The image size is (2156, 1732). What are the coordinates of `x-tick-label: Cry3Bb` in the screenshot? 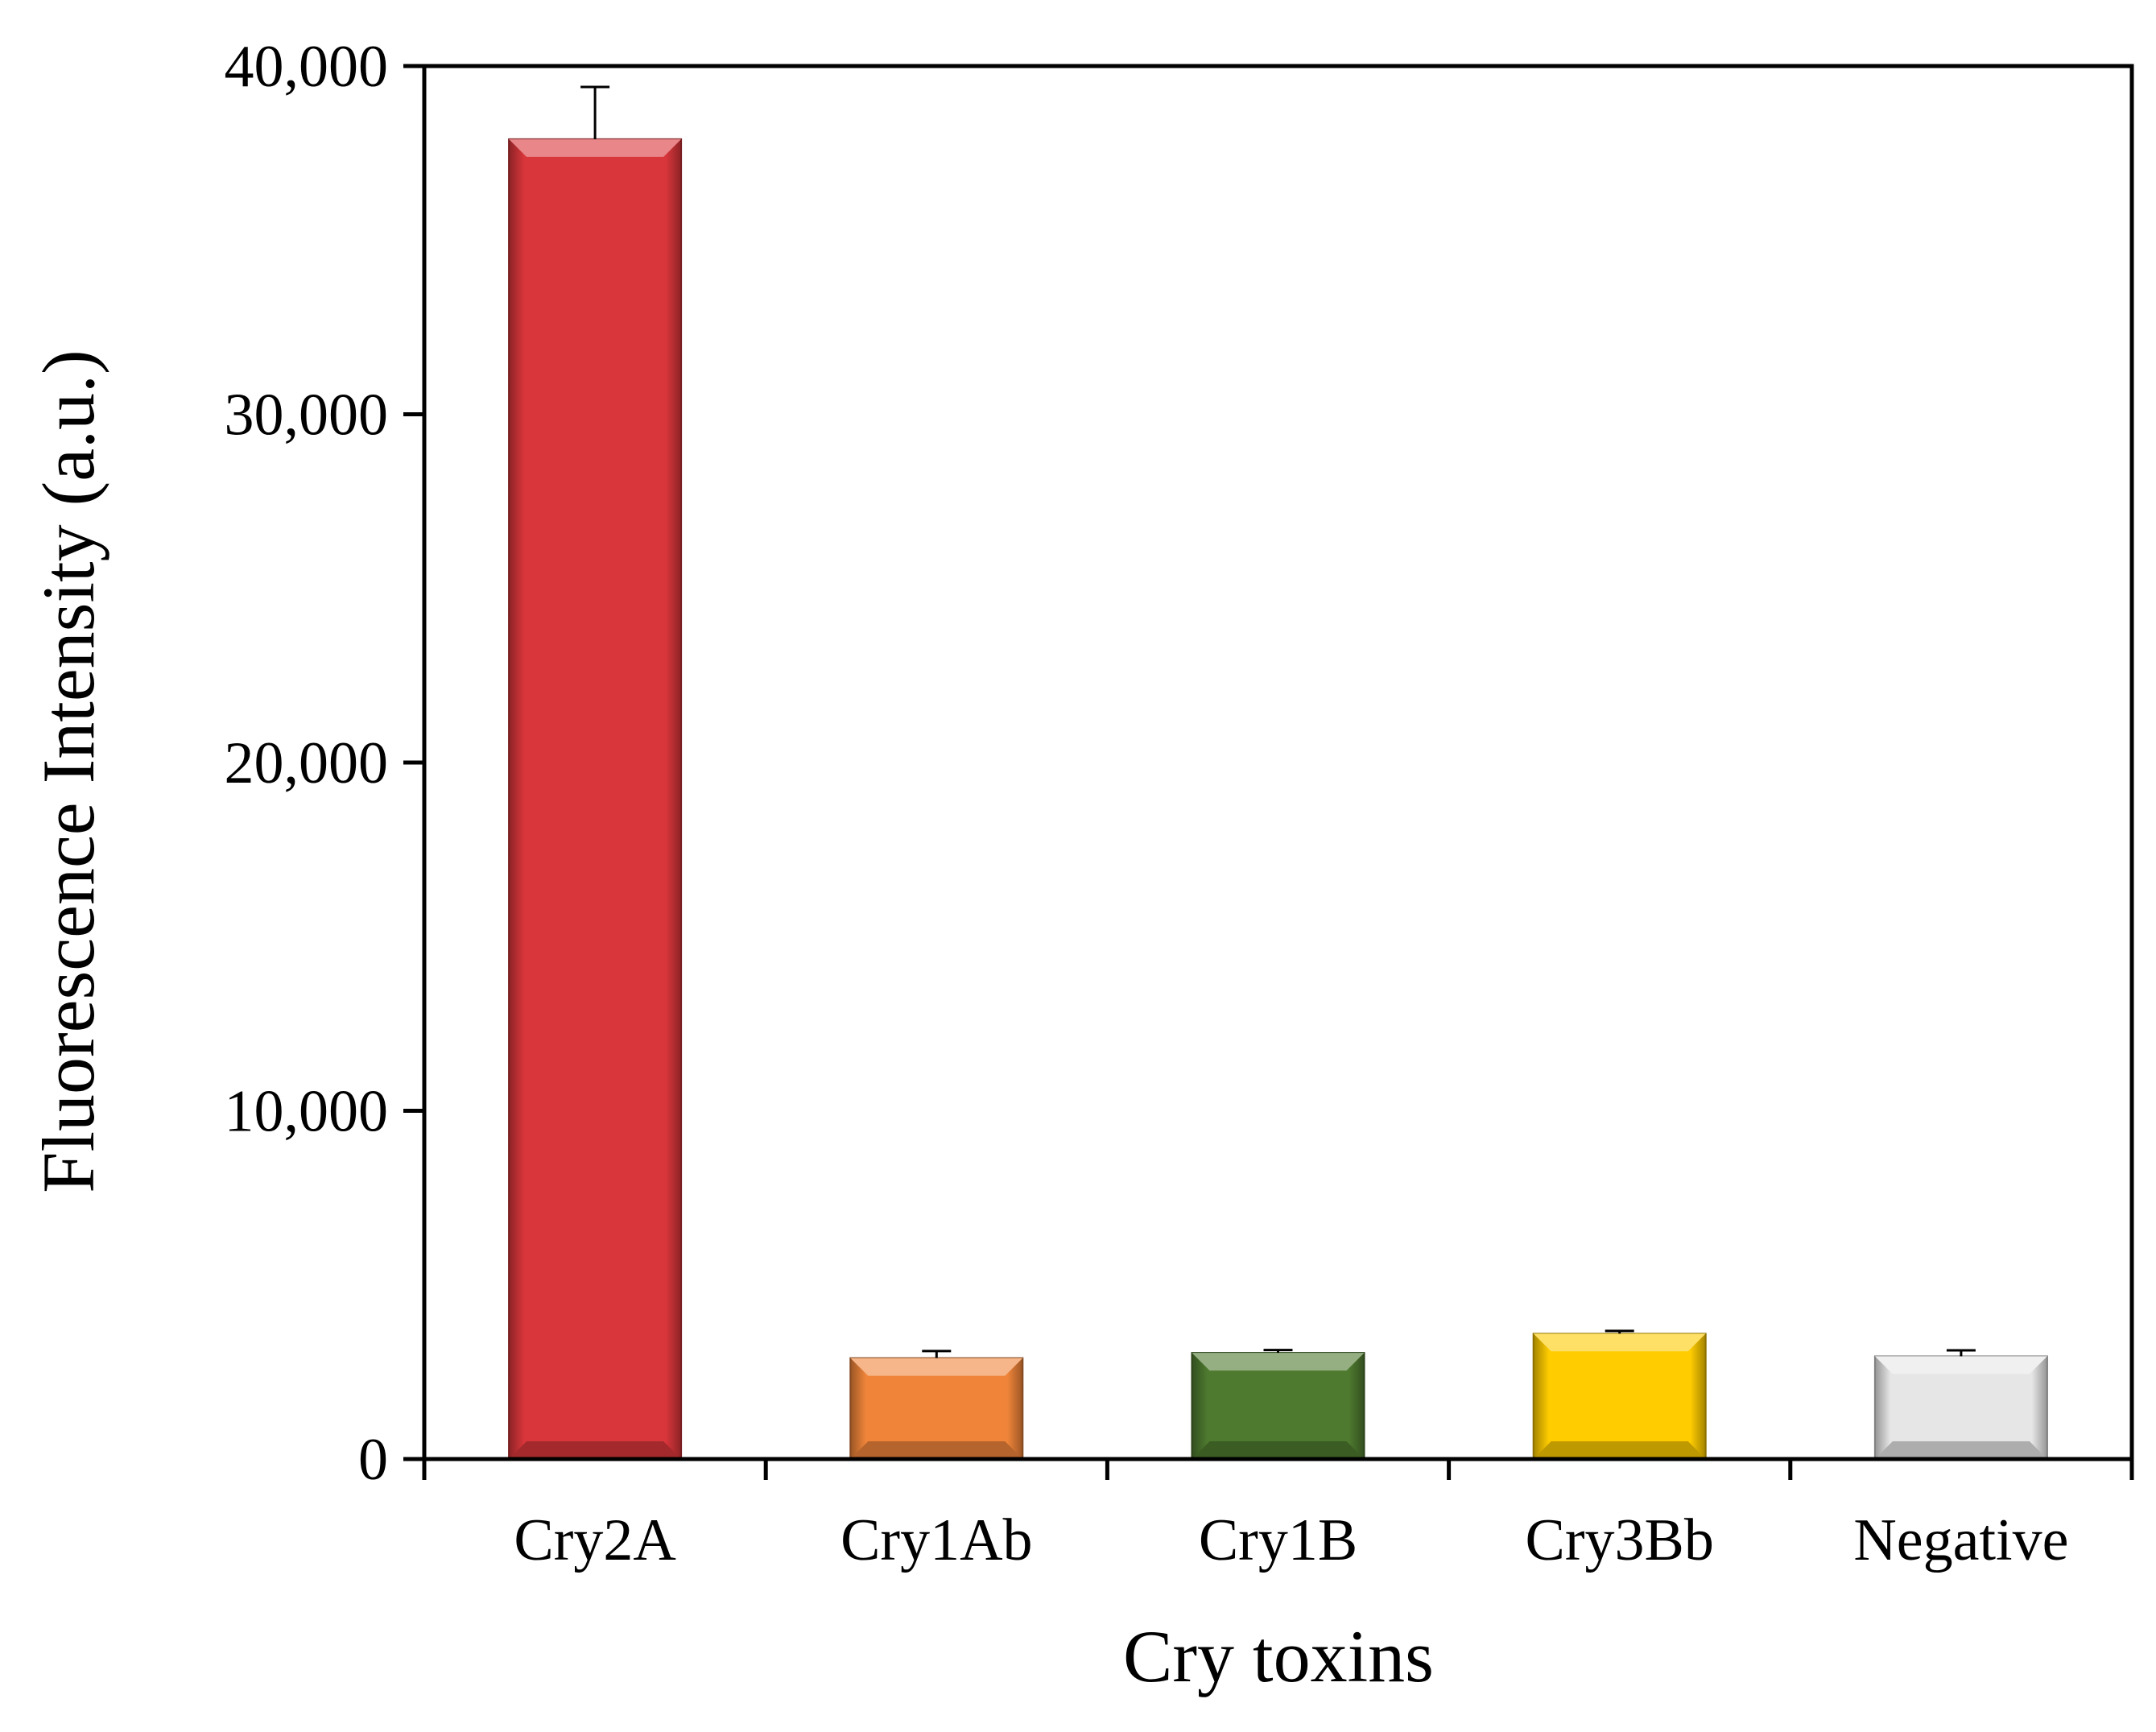 It's located at (1620, 1540).